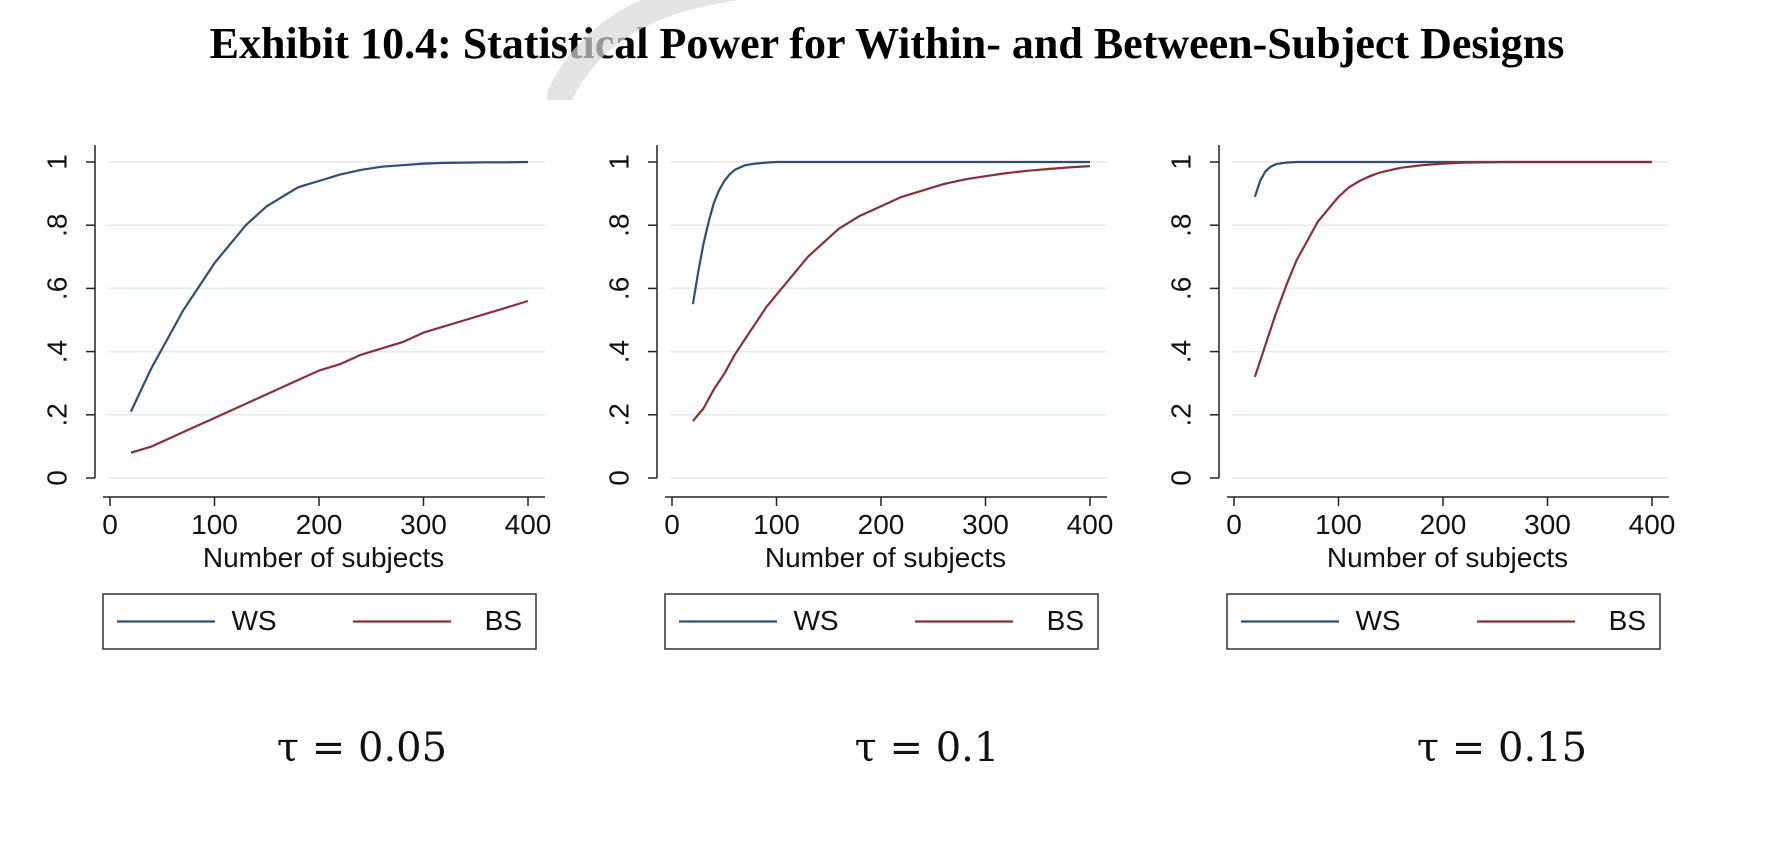  Describe the element at coordinates (362, 748) in the screenshot. I see `panel-caption: τ = 0.05` at that location.